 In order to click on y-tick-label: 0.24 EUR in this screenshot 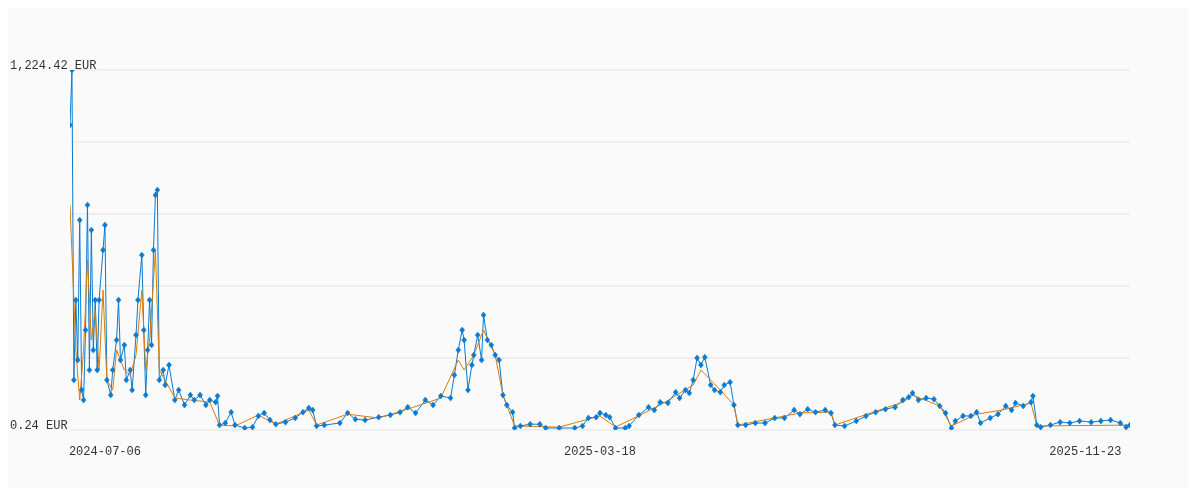, I will do `click(39, 426)`.